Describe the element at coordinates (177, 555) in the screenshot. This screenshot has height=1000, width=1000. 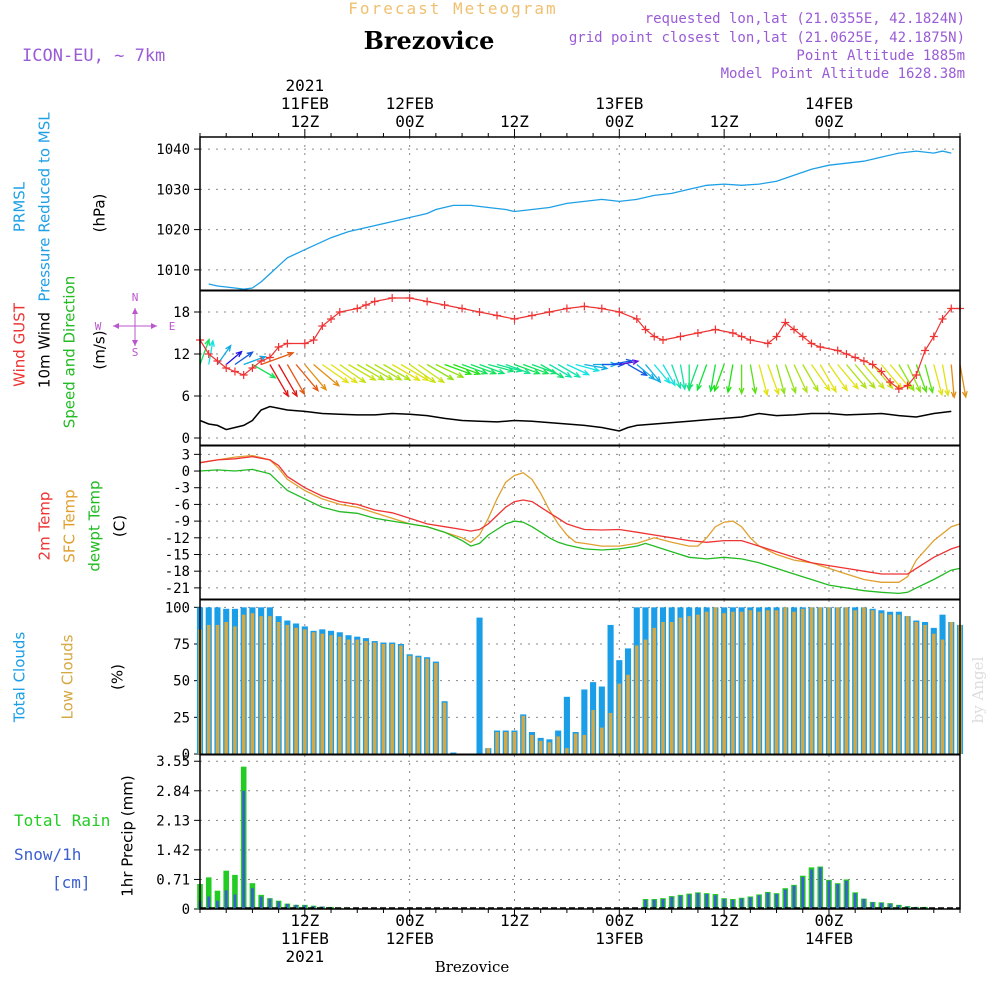
I see `y-tick-label: -15` at that location.